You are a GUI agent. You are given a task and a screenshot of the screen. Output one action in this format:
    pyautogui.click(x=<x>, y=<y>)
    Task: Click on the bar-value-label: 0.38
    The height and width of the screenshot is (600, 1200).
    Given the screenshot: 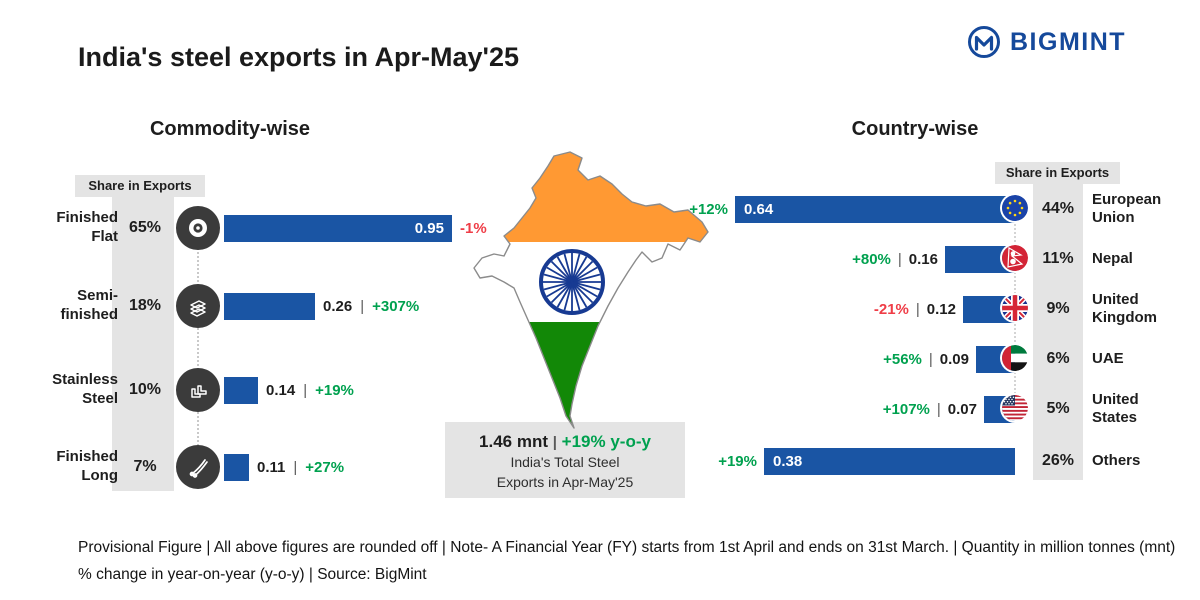 What is the action you would take?
    pyautogui.click(x=788, y=461)
    